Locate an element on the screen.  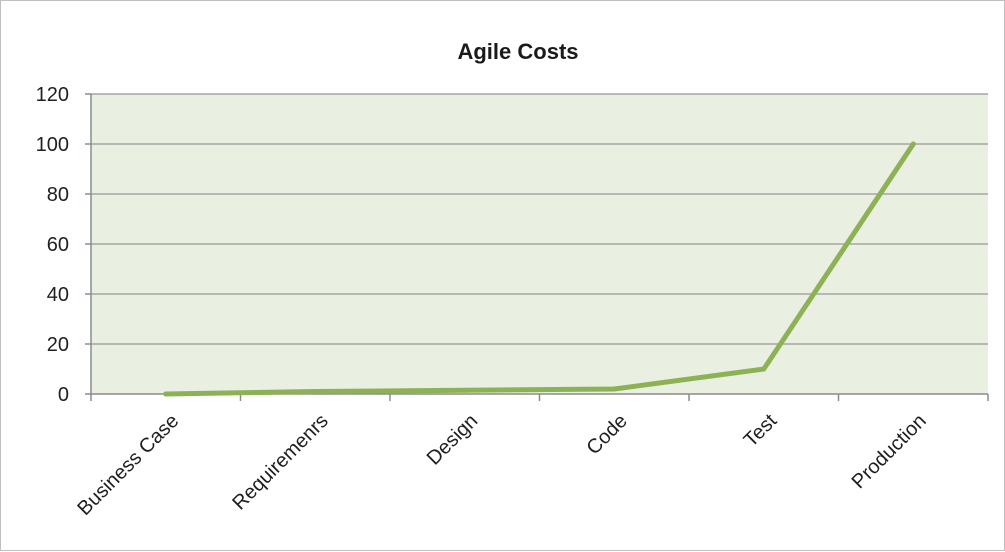
y-tick-label: 0 is located at coordinates (63, 395).